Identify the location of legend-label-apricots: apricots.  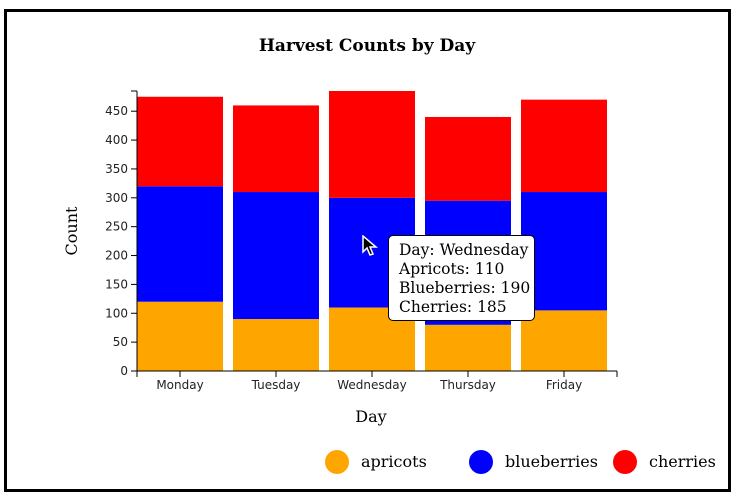
(394, 461).